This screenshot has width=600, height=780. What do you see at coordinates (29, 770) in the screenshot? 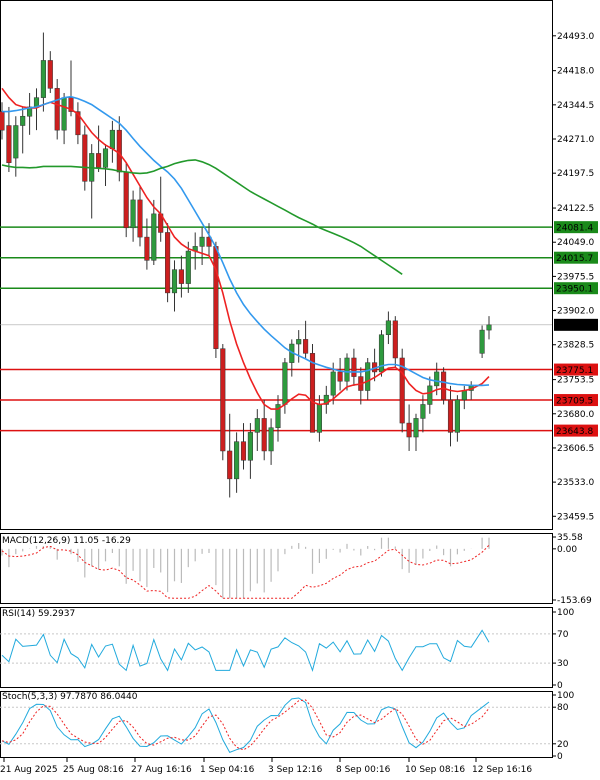
I see `x-tick-label: 21 Aug 2025` at bounding box center [29, 770].